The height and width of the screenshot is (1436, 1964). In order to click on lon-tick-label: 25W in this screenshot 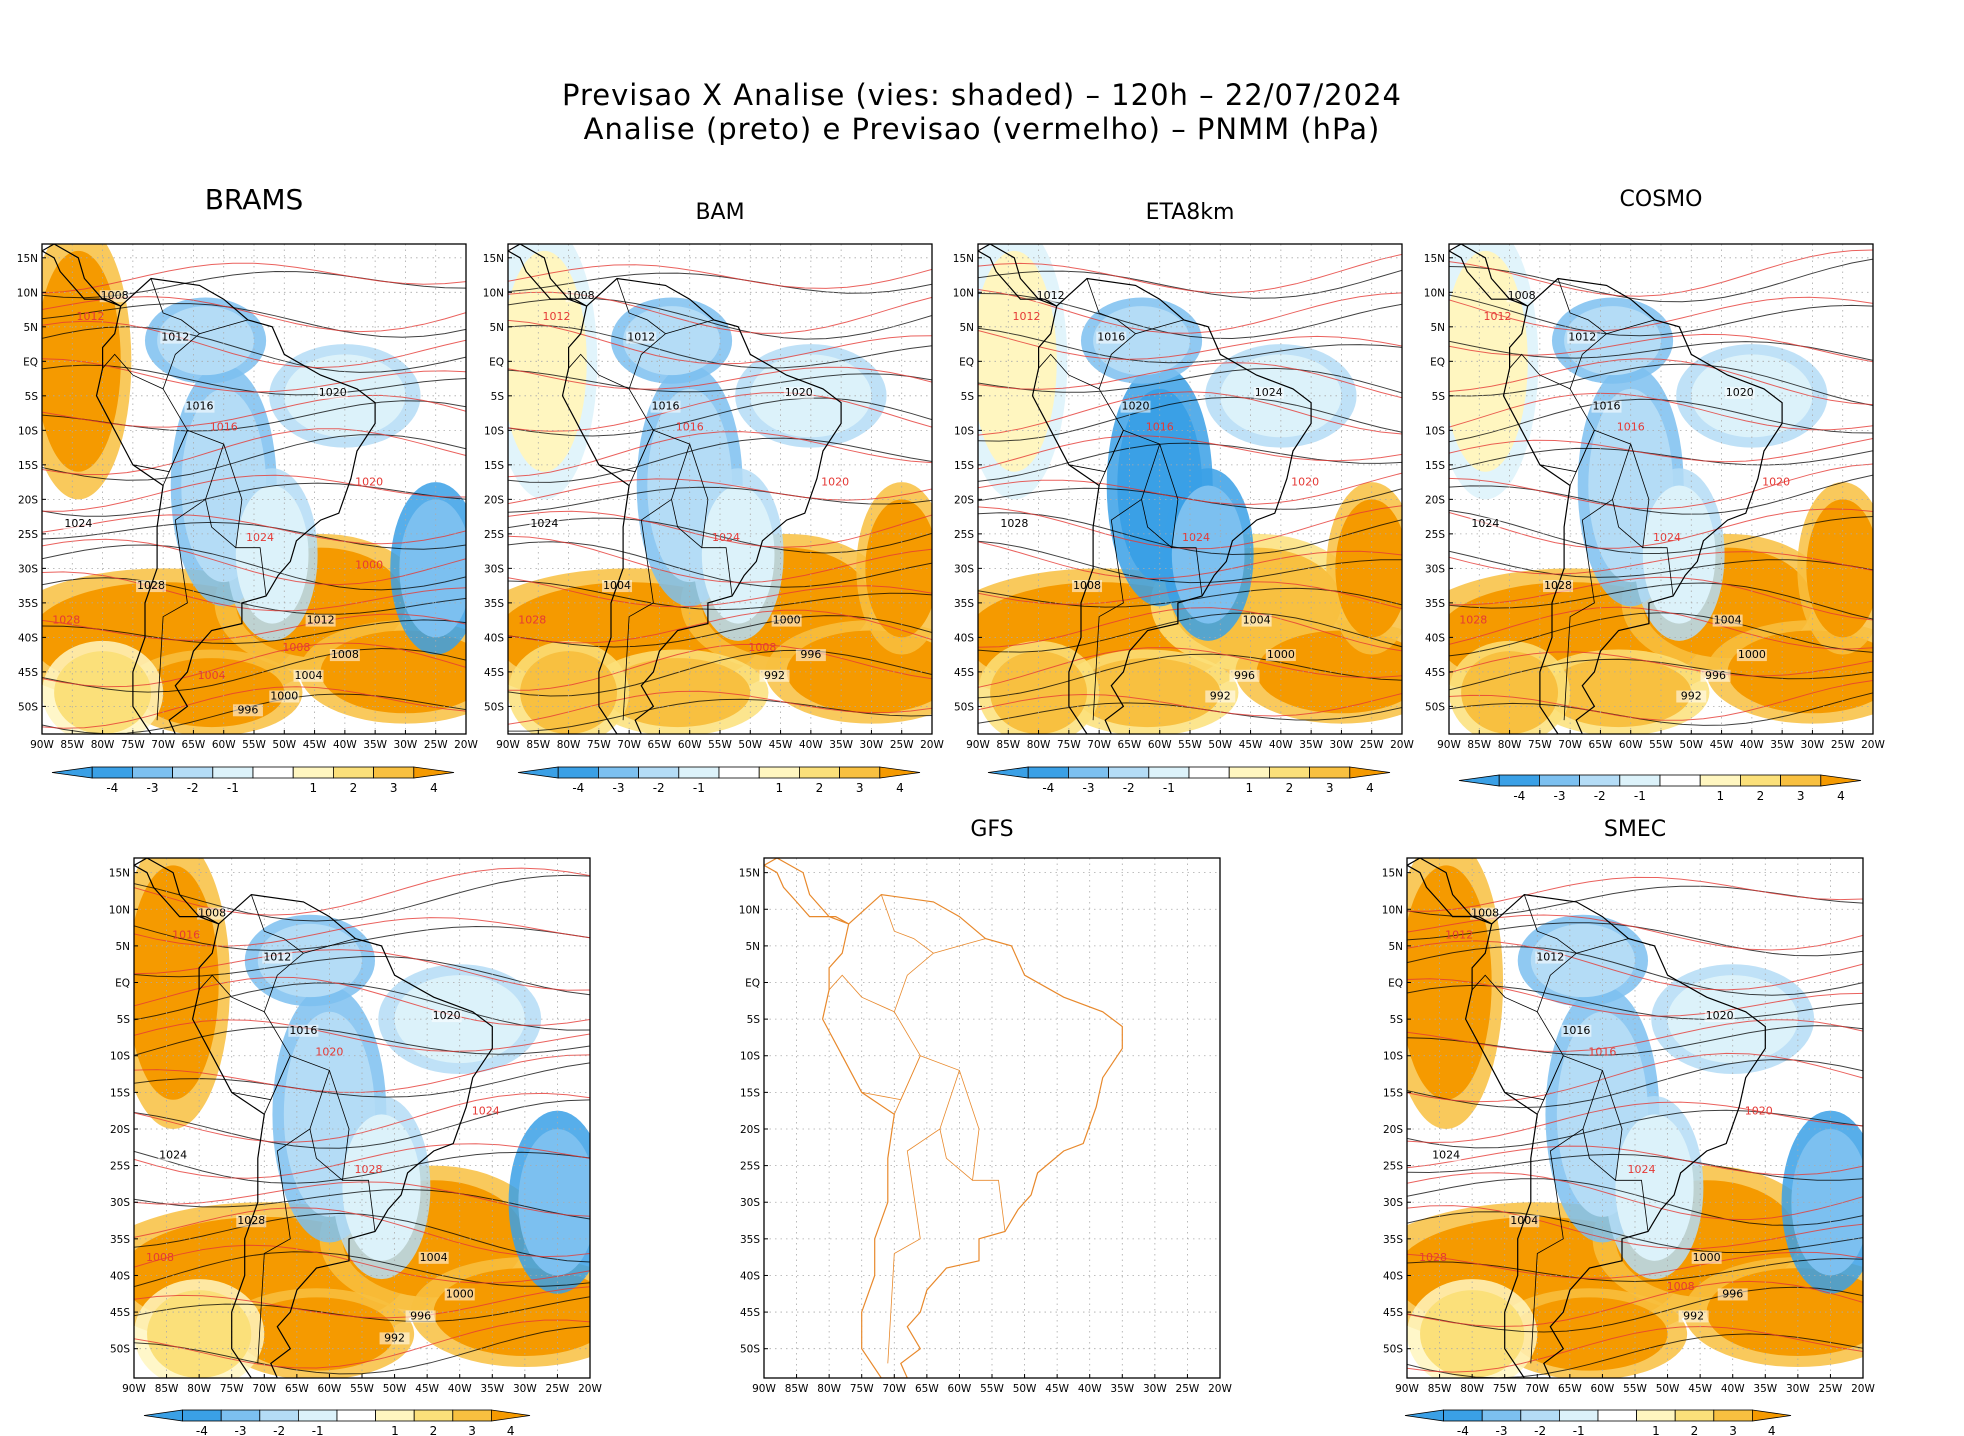, I will do `click(1843, 745)`.